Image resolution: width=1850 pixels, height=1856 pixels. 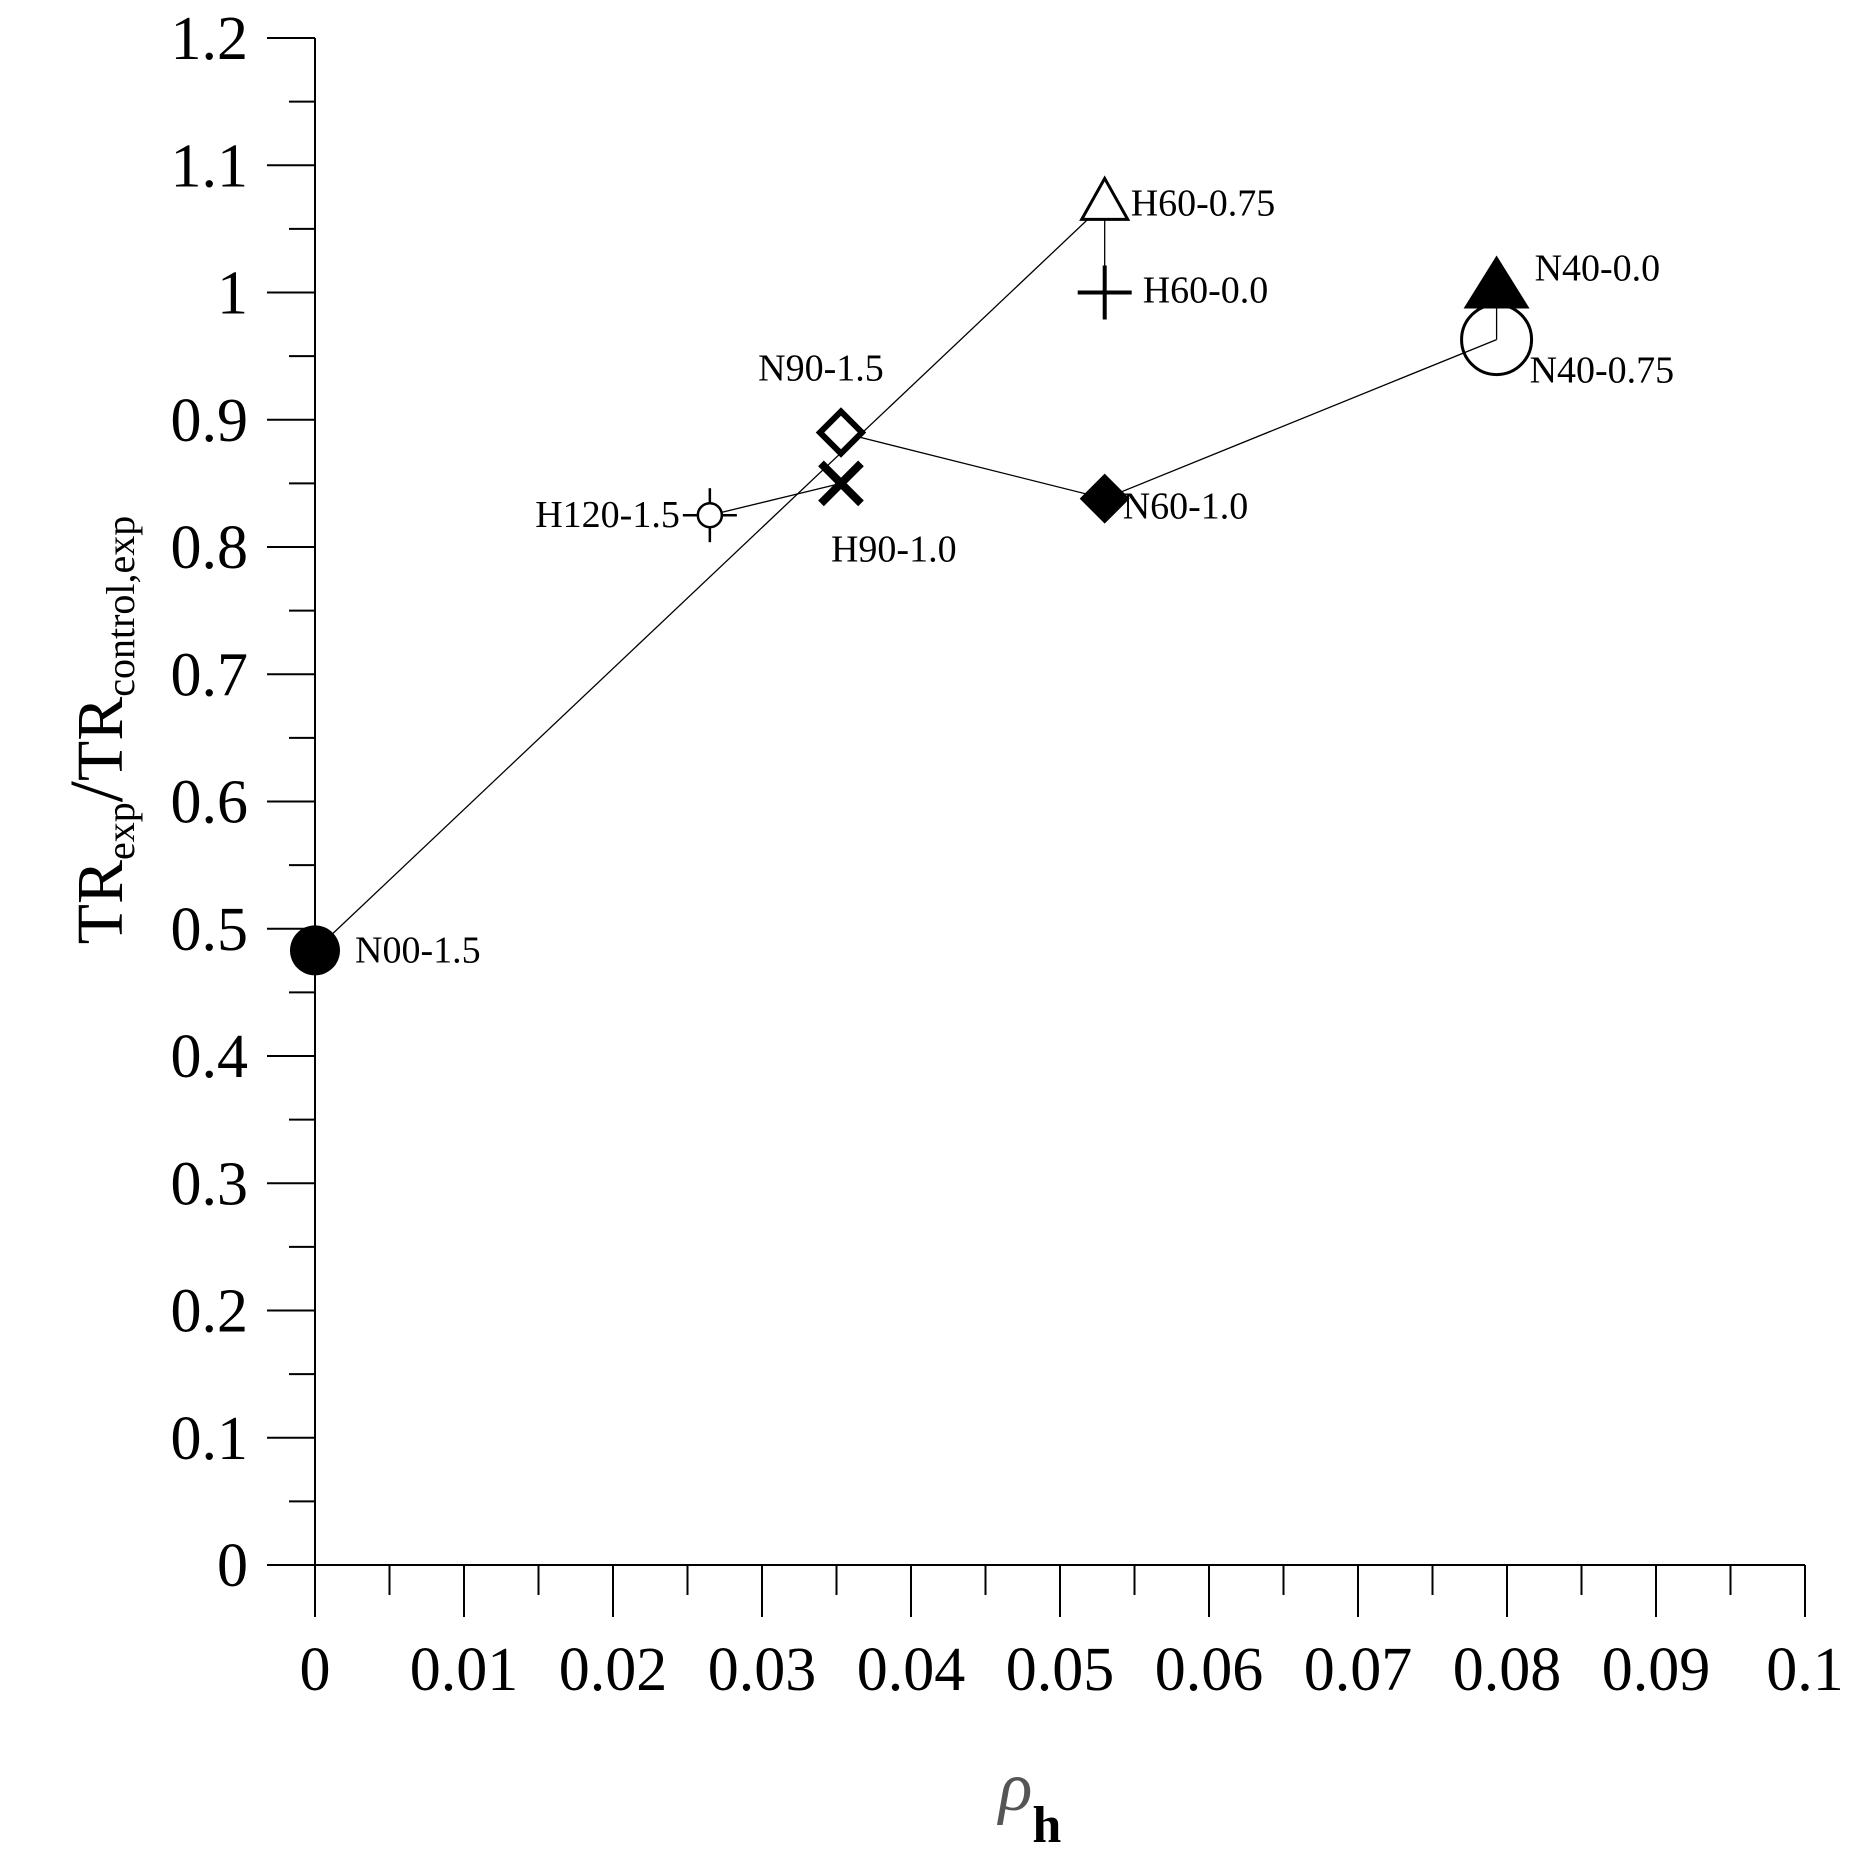 I want to click on svg-text: ρh, so click(x=1029, y=1801).